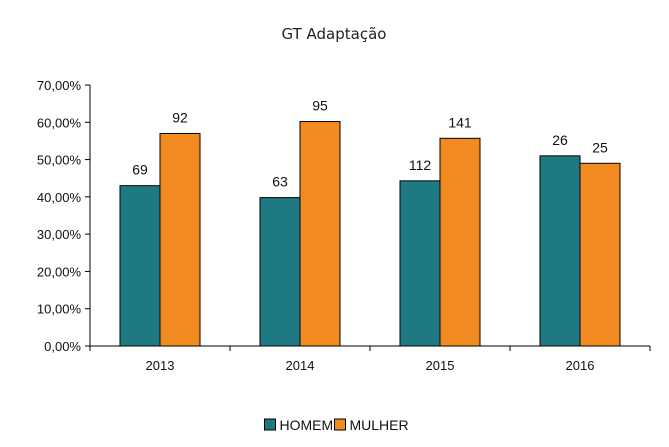  Describe the element at coordinates (420, 263) in the screenshot. I see `bar-homem-2015` at that location.